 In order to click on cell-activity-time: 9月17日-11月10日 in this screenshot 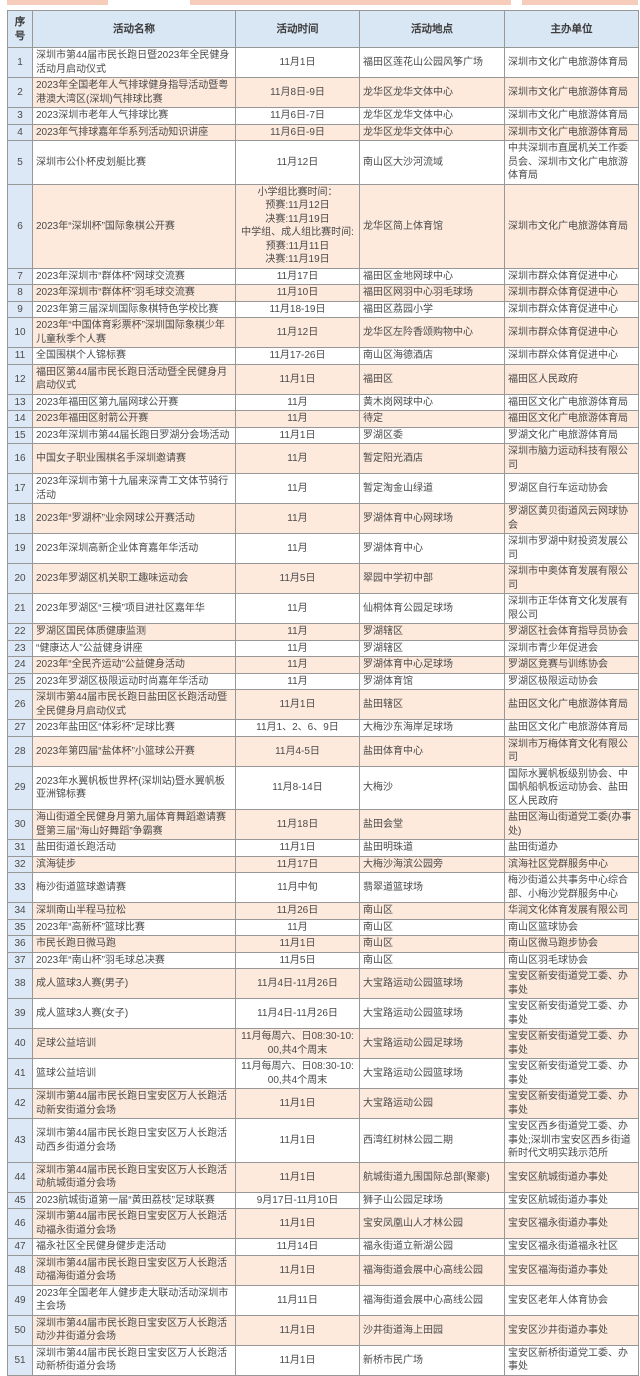, I will do `click(297, 1200)`.